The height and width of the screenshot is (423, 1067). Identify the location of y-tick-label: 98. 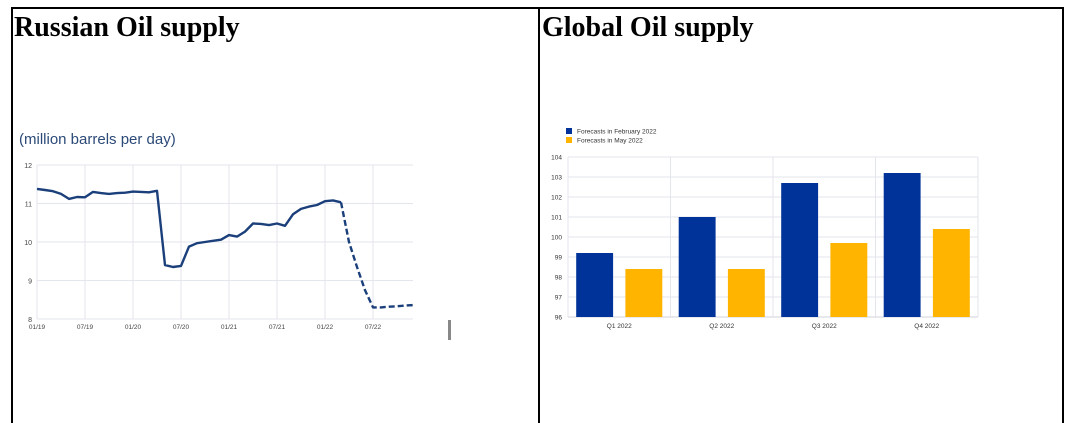
(559, 278).